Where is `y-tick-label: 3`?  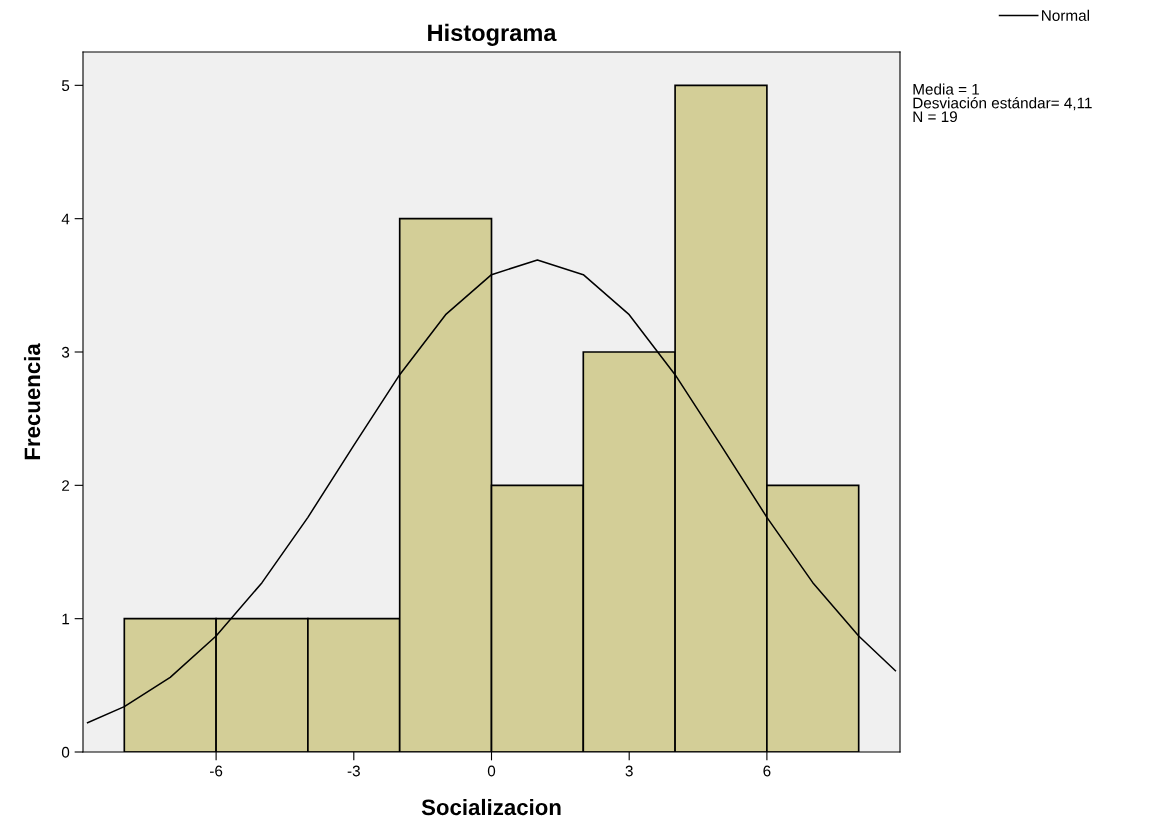
y-tick-label: 3 is located at coordinates (65, 352).